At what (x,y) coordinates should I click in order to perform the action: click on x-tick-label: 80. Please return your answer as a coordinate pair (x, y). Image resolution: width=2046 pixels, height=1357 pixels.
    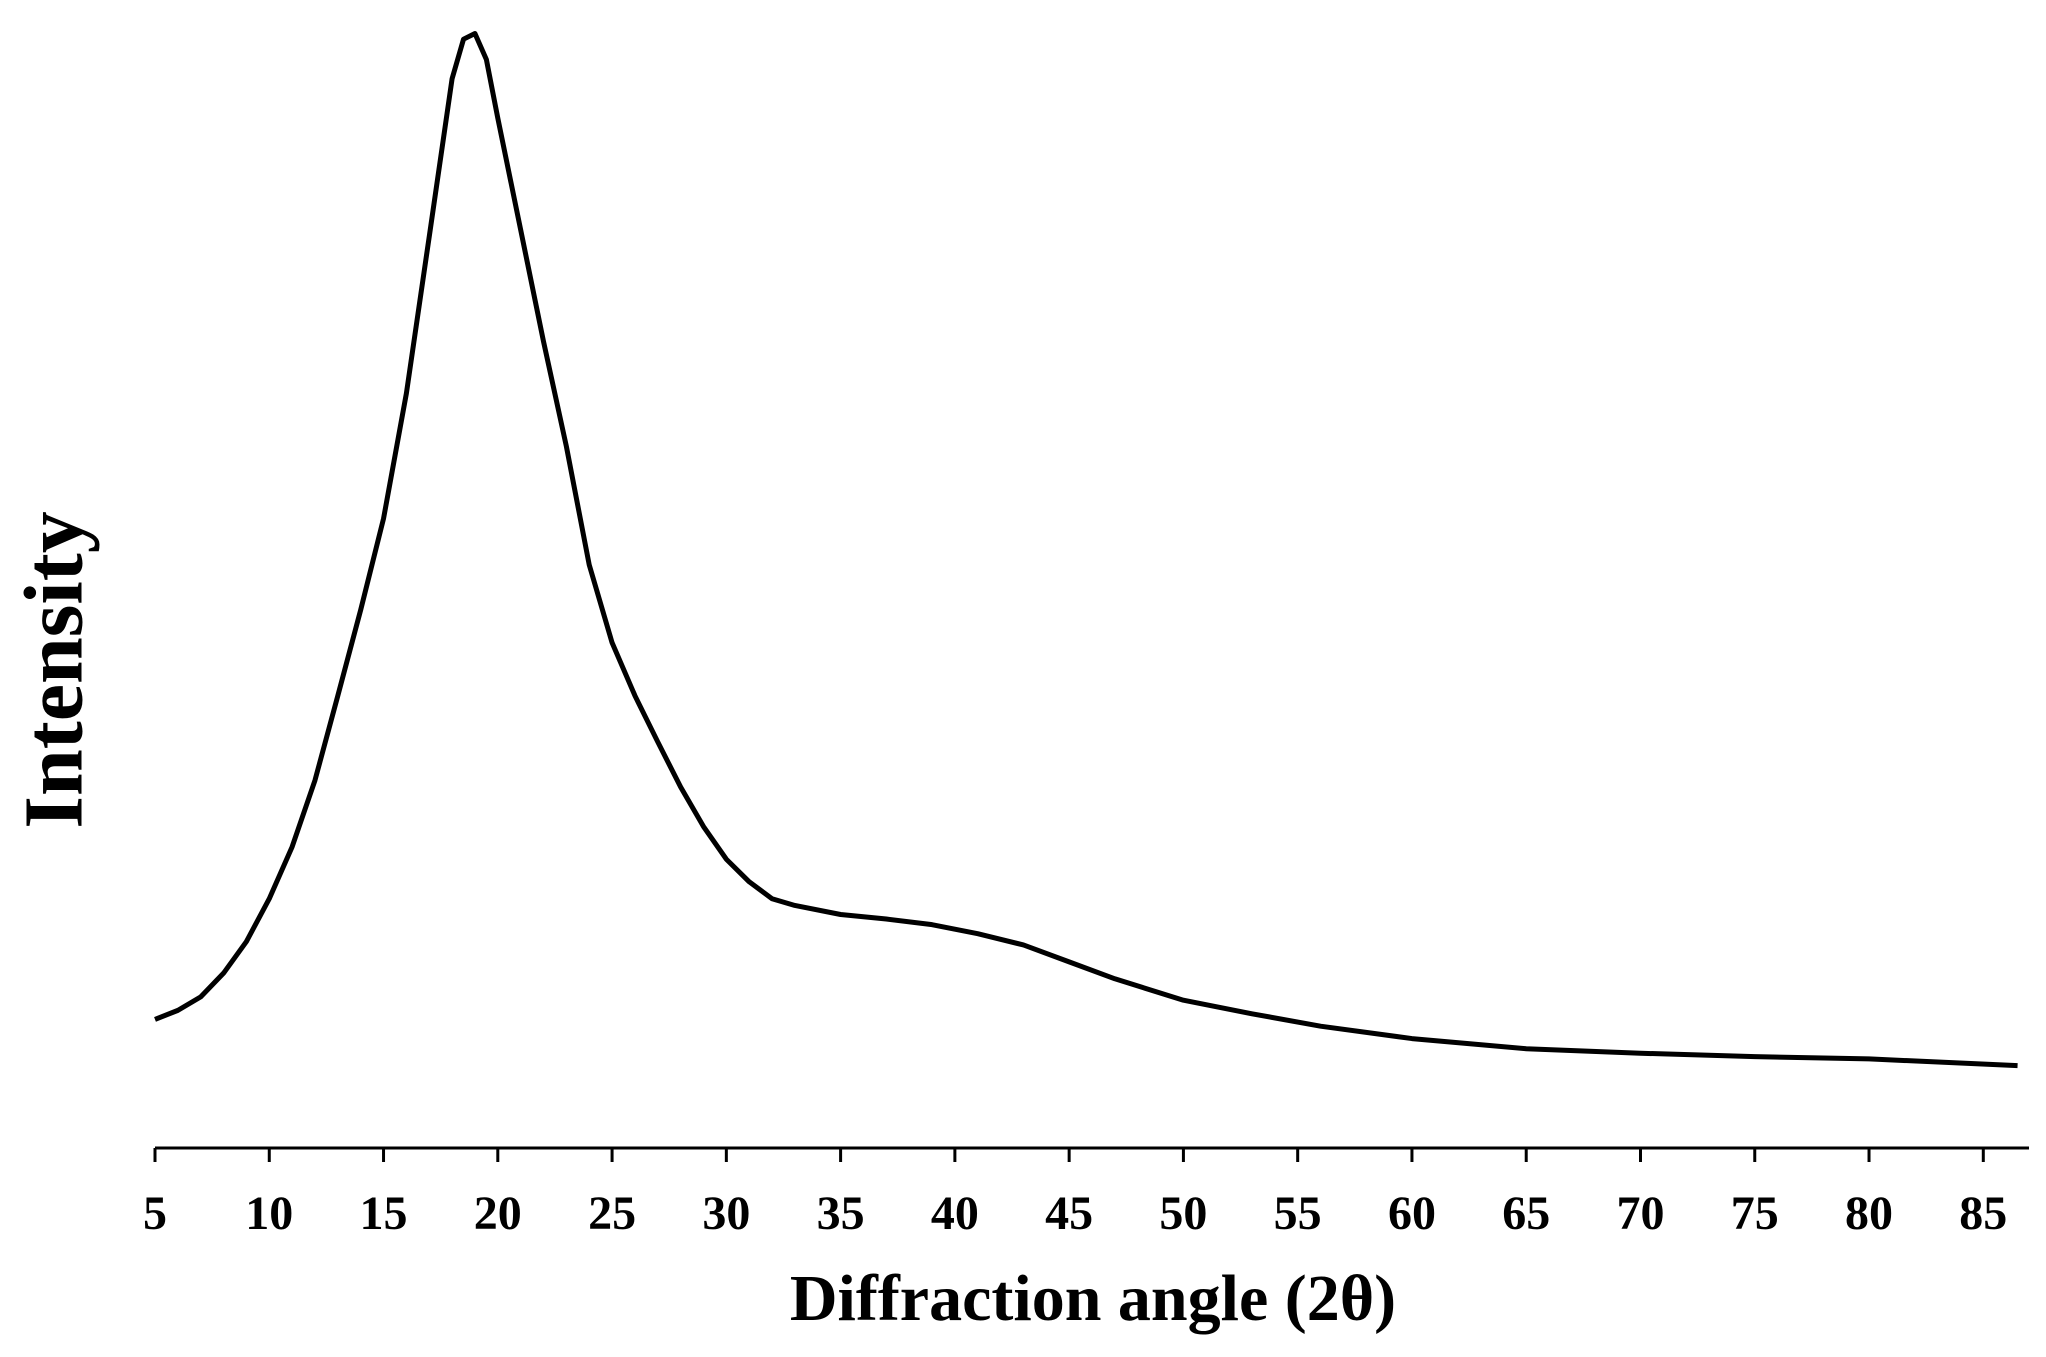
    Looking at the image, I should click on (1869, 1213).